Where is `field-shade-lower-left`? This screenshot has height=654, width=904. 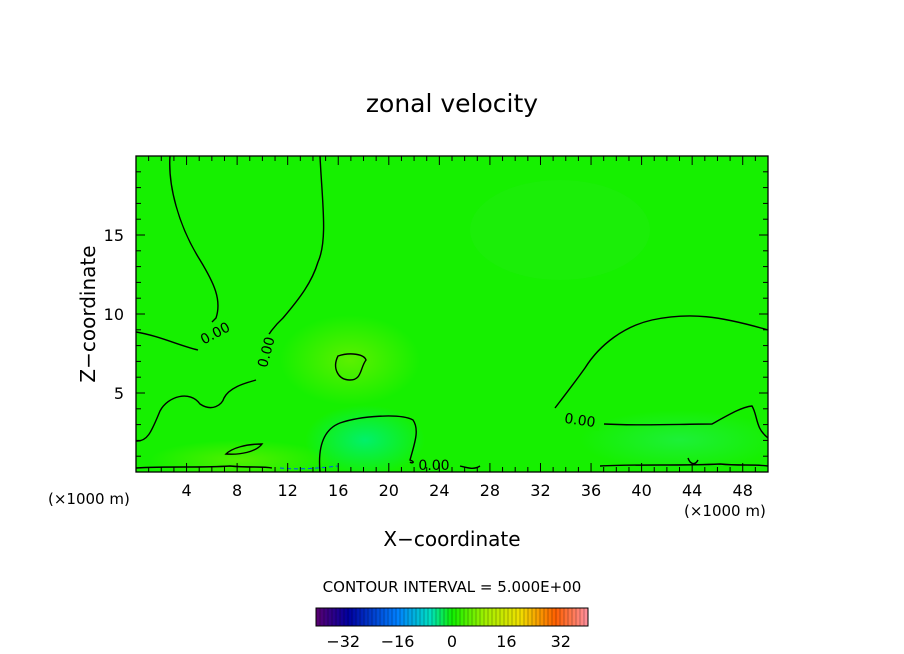 field-shade-lower-left is located at coordinates (240, 456).